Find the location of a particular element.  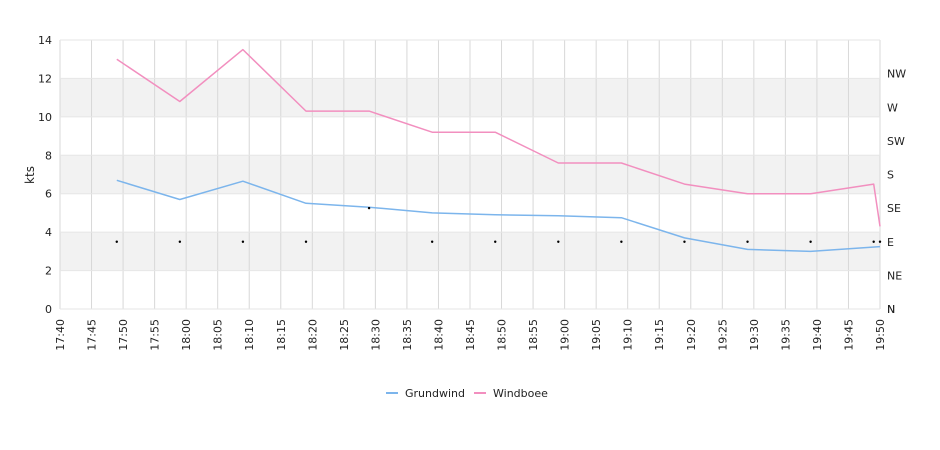

x-tick-label: 18:25 is located at coordinates (344, 335).